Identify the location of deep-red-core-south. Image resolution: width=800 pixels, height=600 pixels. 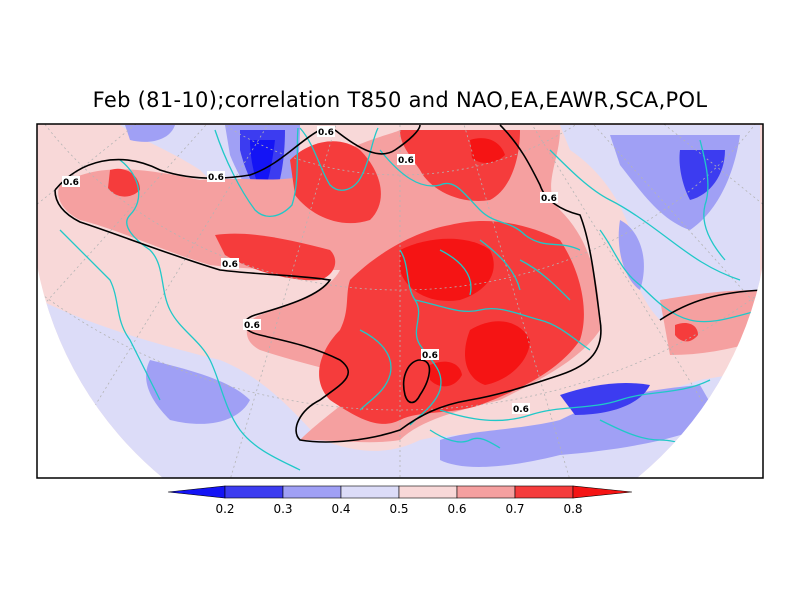
(497, 353).